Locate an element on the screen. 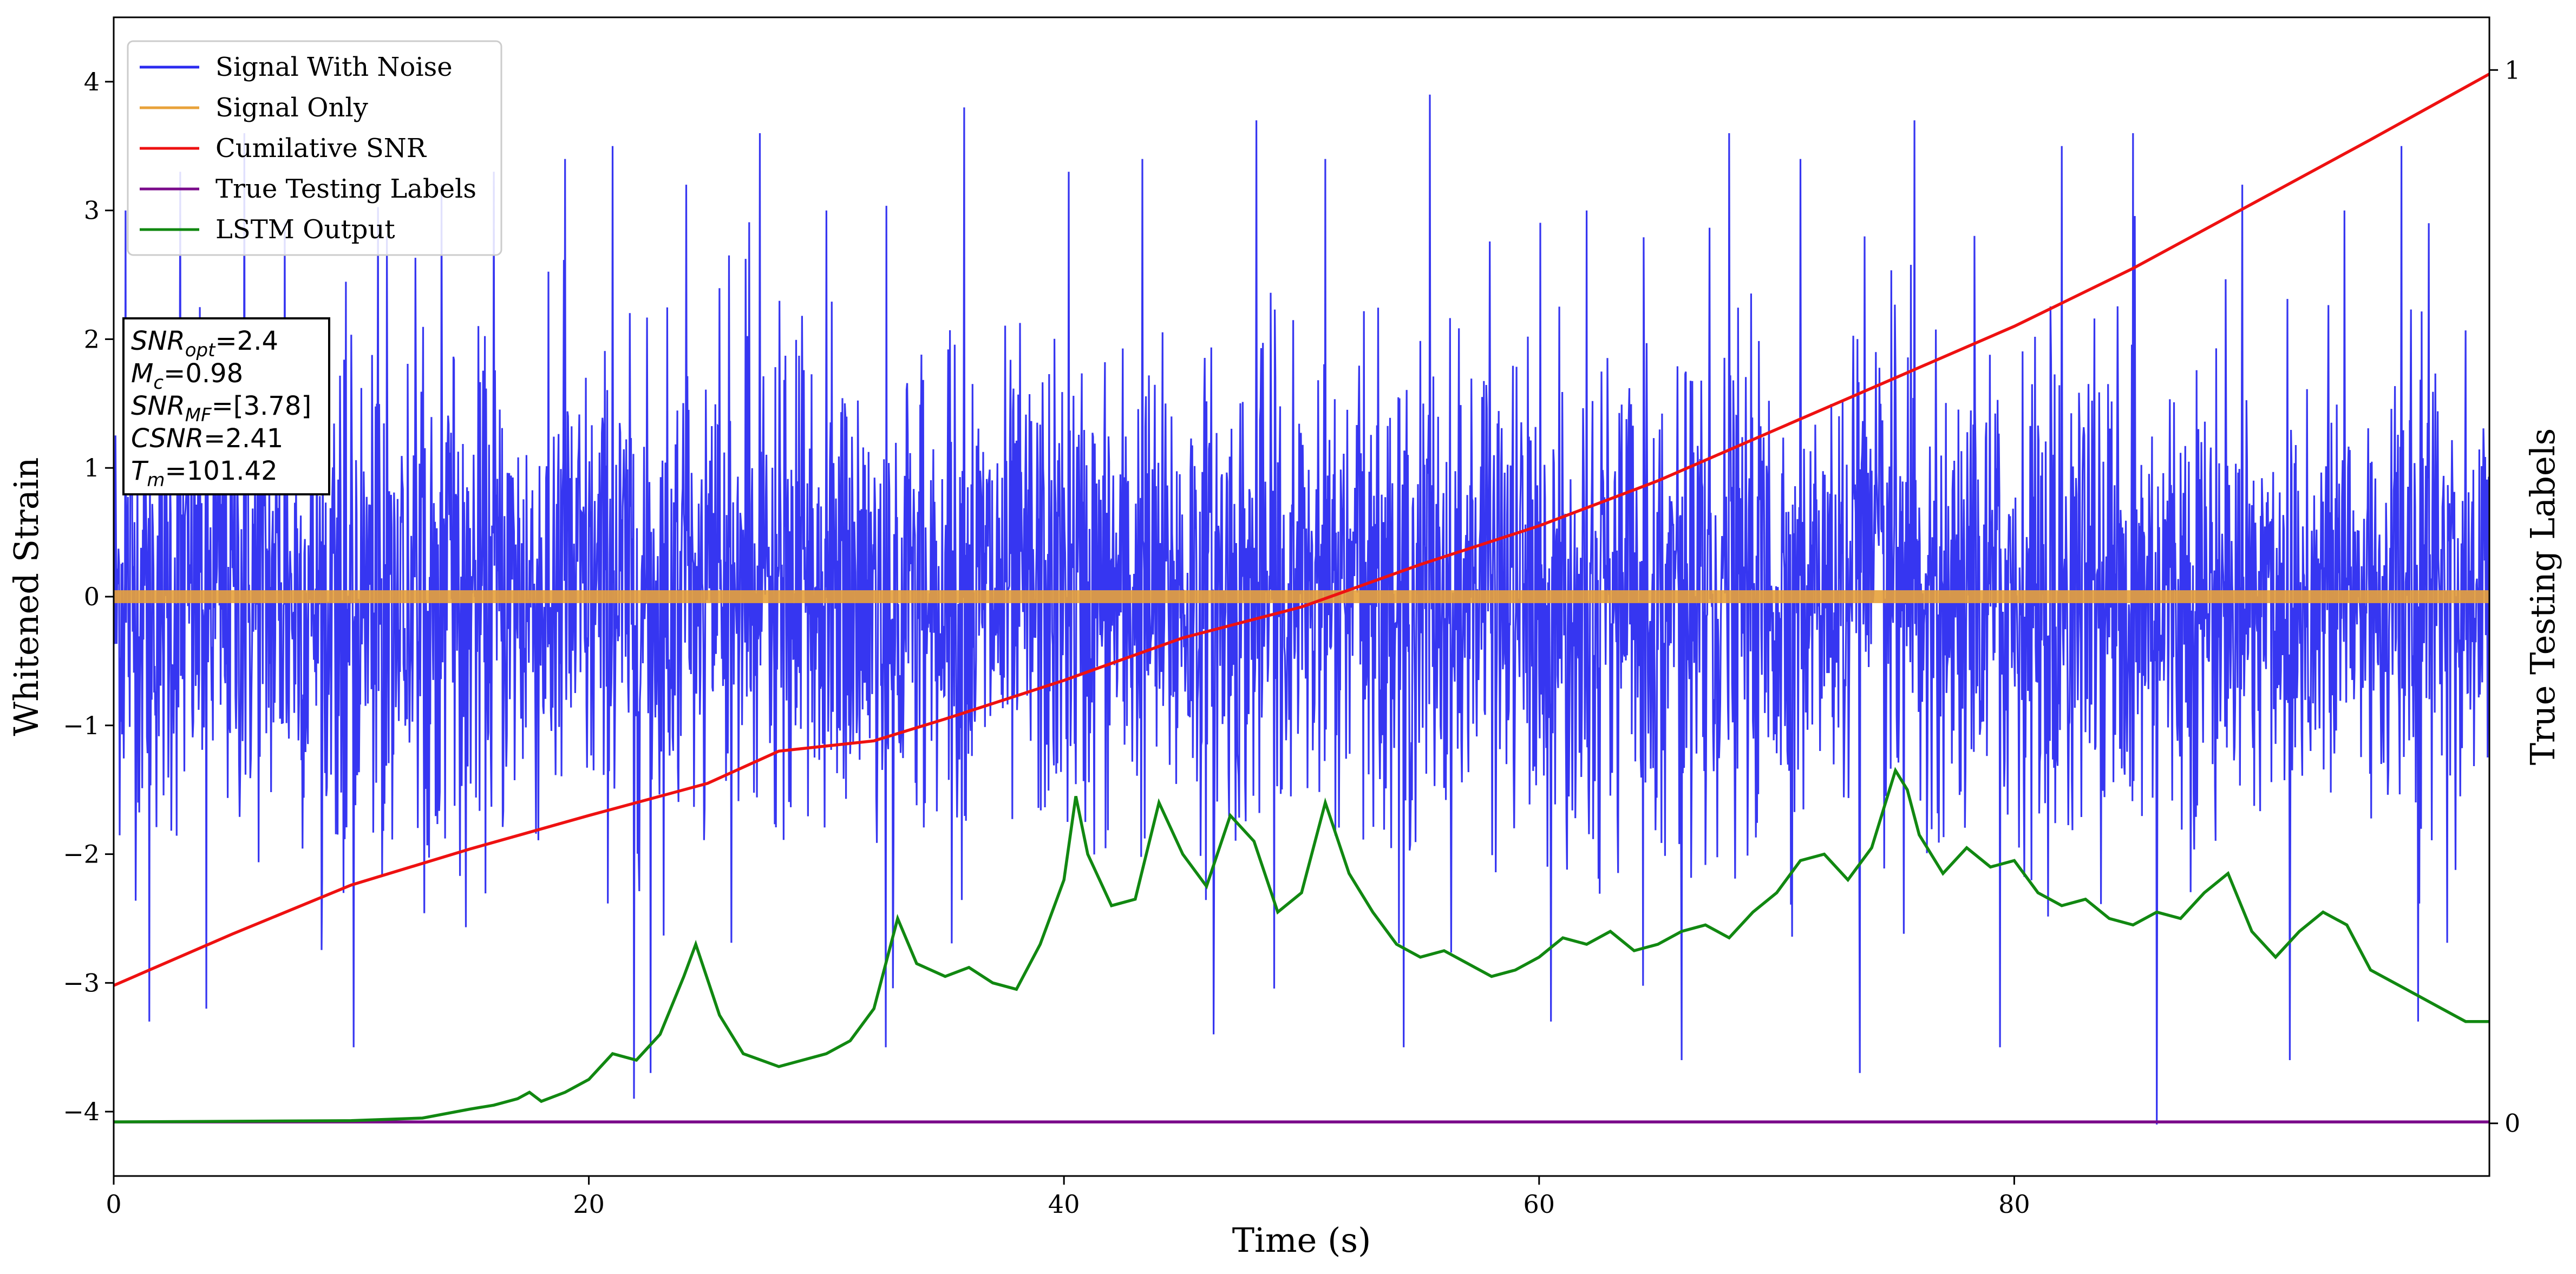 The image size is (2576, 1274). y-axis-left: −4 −3 −2 −1 0 1 2 3 4 is located at coordinates (88, 596).